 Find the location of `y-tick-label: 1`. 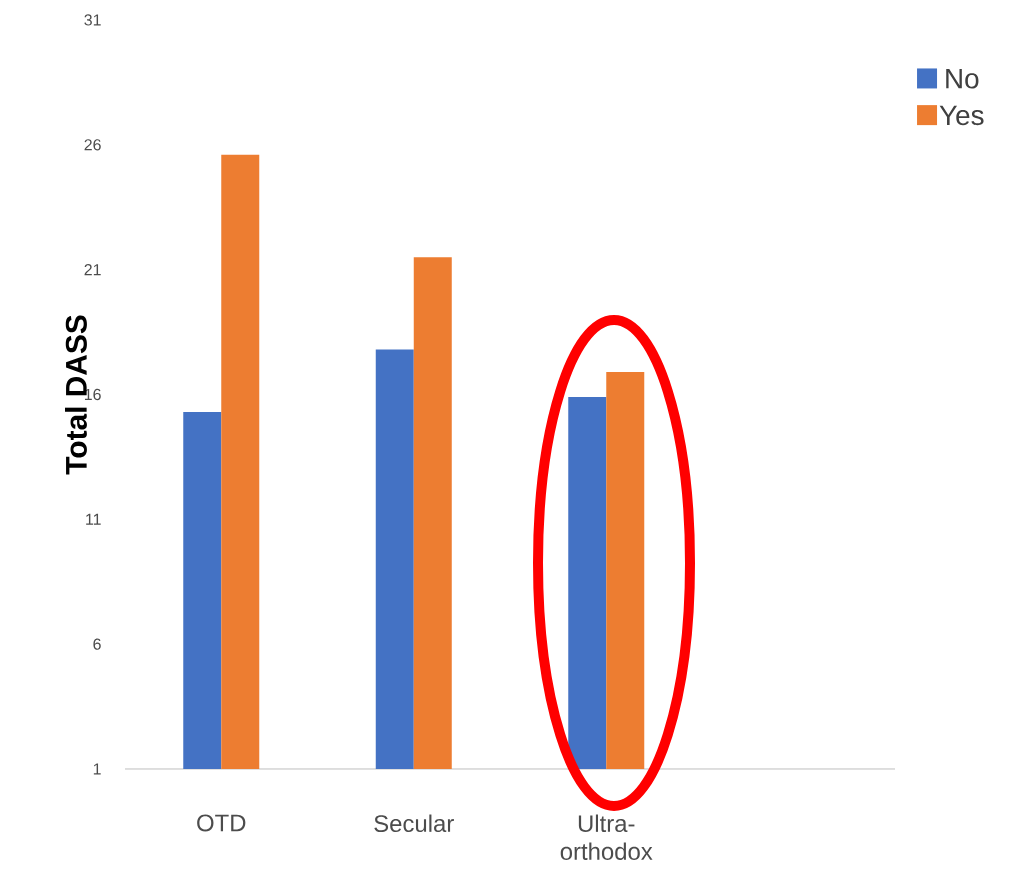

y-tick-label: 1 is located at coordinates (97, 769).